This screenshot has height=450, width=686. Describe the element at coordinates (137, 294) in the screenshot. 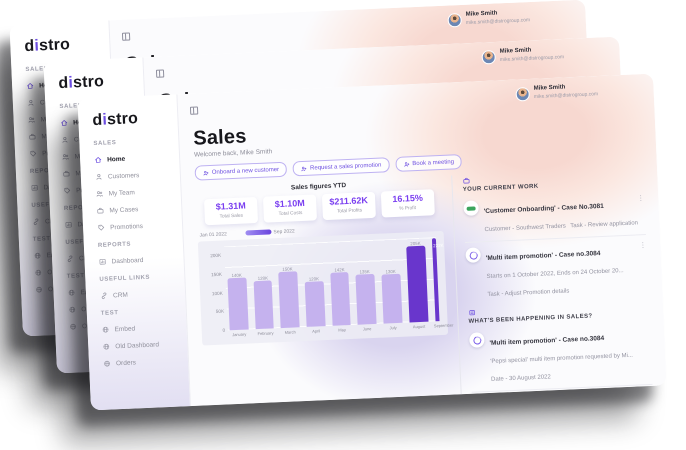

I see `sidebar-item: CRM` at that location.